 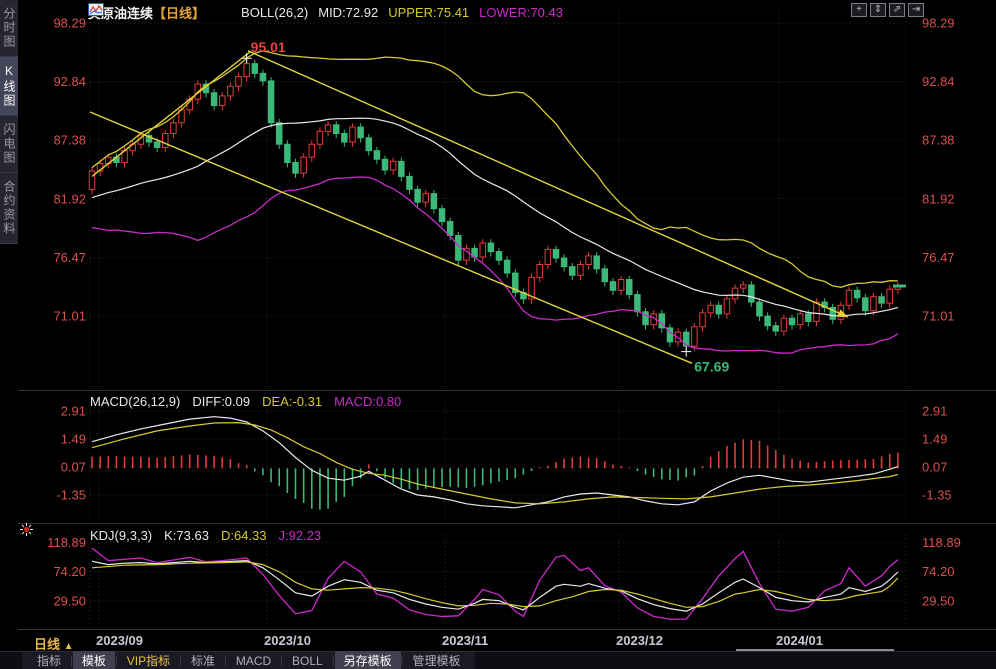 What do you see at coordinates (47, 644) in the screenshot?
I see `period-label: 日线` at bounding box center [47, 644].